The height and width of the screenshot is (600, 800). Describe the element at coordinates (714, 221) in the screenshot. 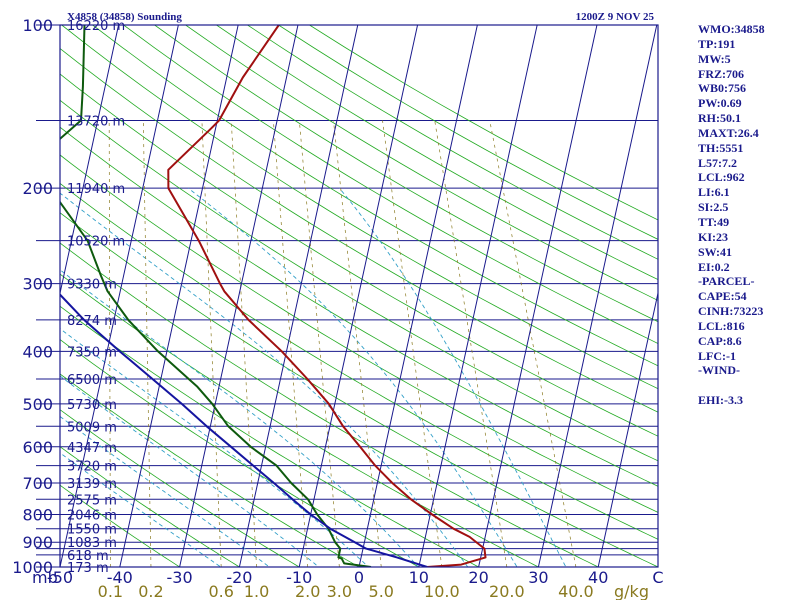

I see `index-line: TT:49` at that location.